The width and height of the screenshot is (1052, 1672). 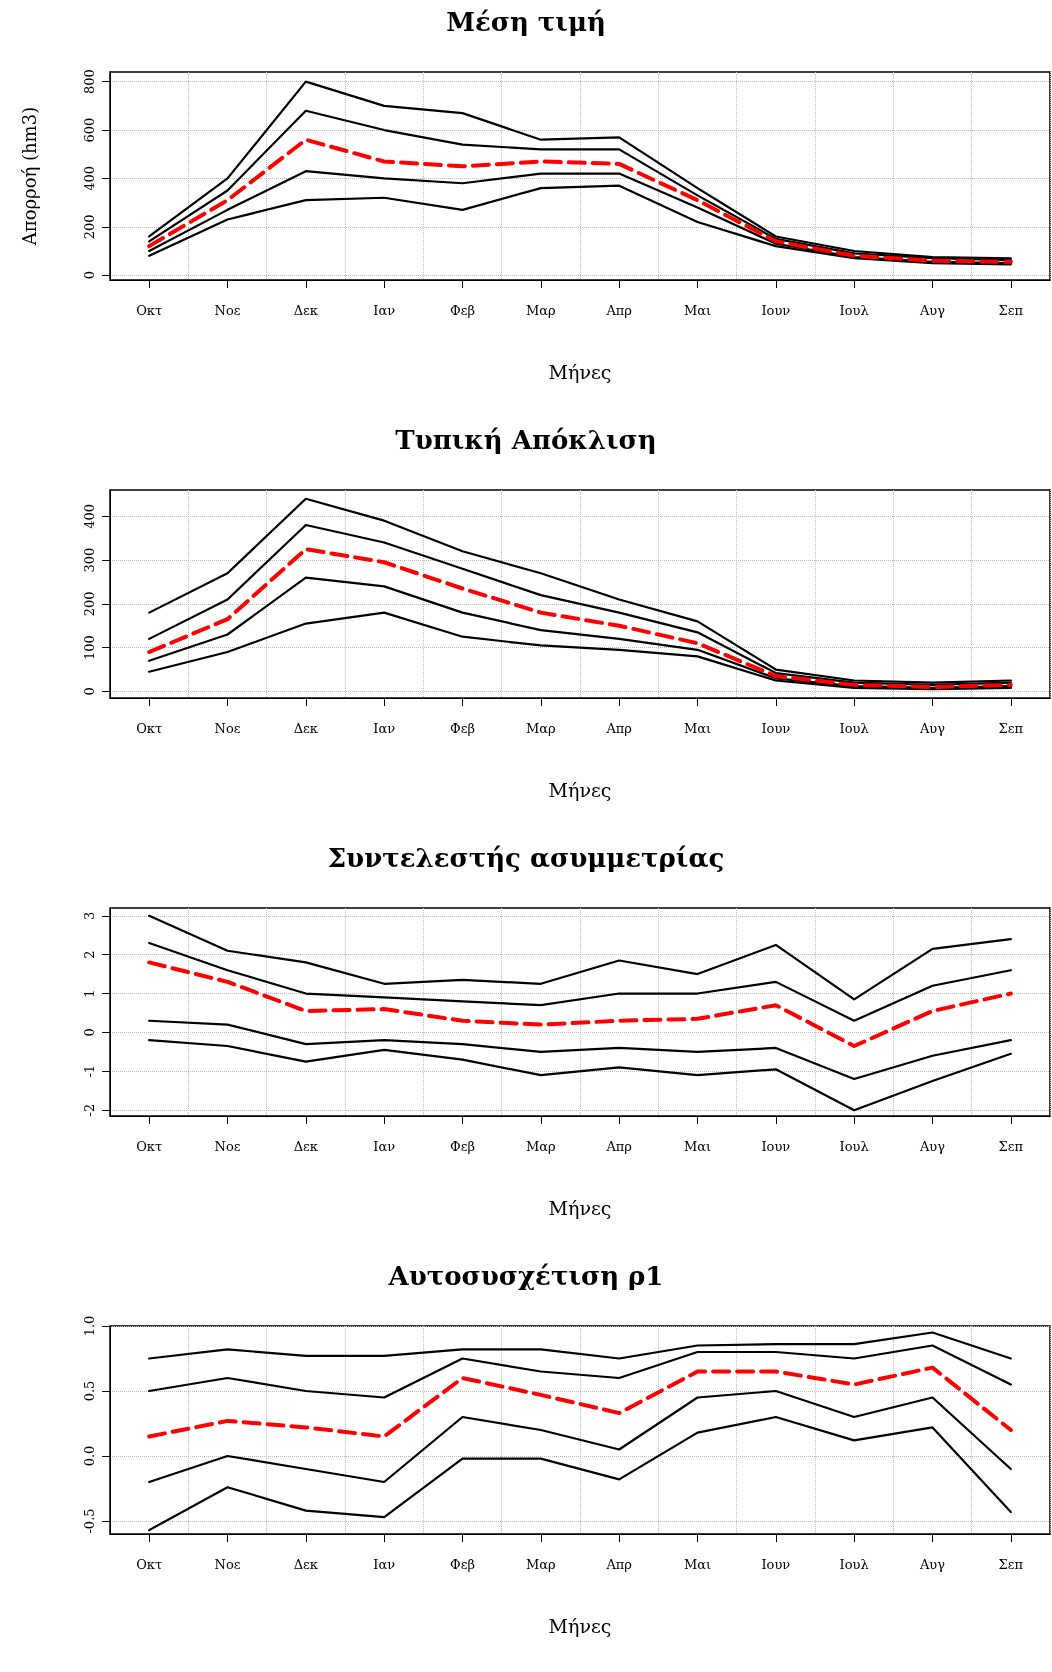 I want to click on y-tick-label: 0.0, so click(x=89, y=1456).